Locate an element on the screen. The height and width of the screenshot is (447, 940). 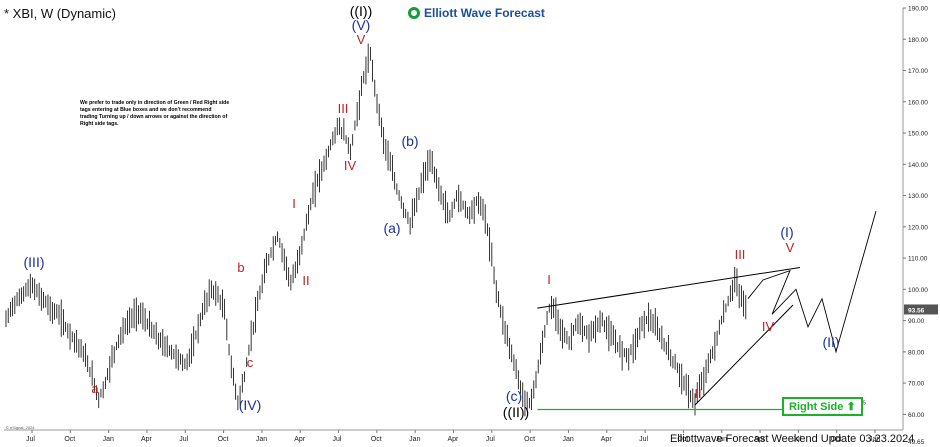
right-side-badge: Right Side ⬆ is located at coordinates (822, 406).